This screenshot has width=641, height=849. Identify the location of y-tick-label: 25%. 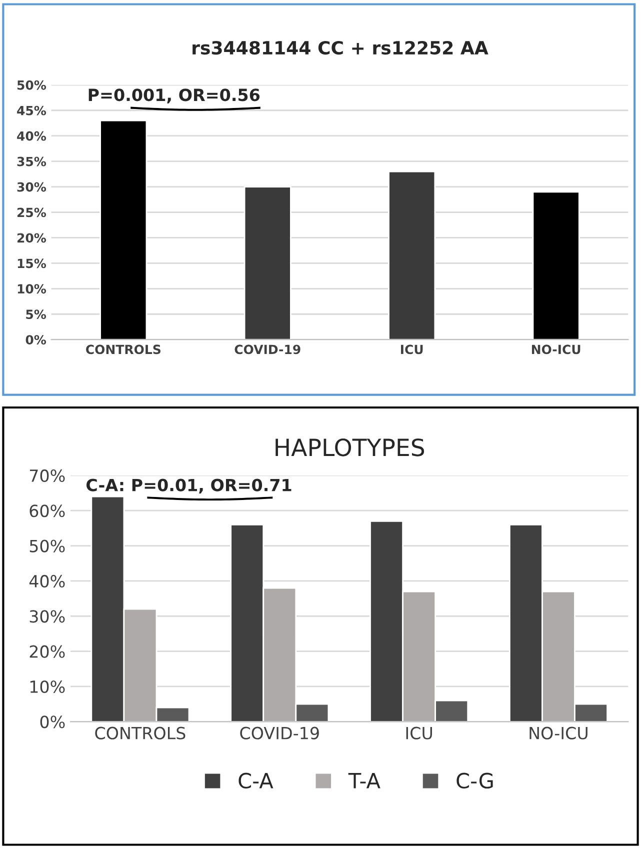
(31, 213).